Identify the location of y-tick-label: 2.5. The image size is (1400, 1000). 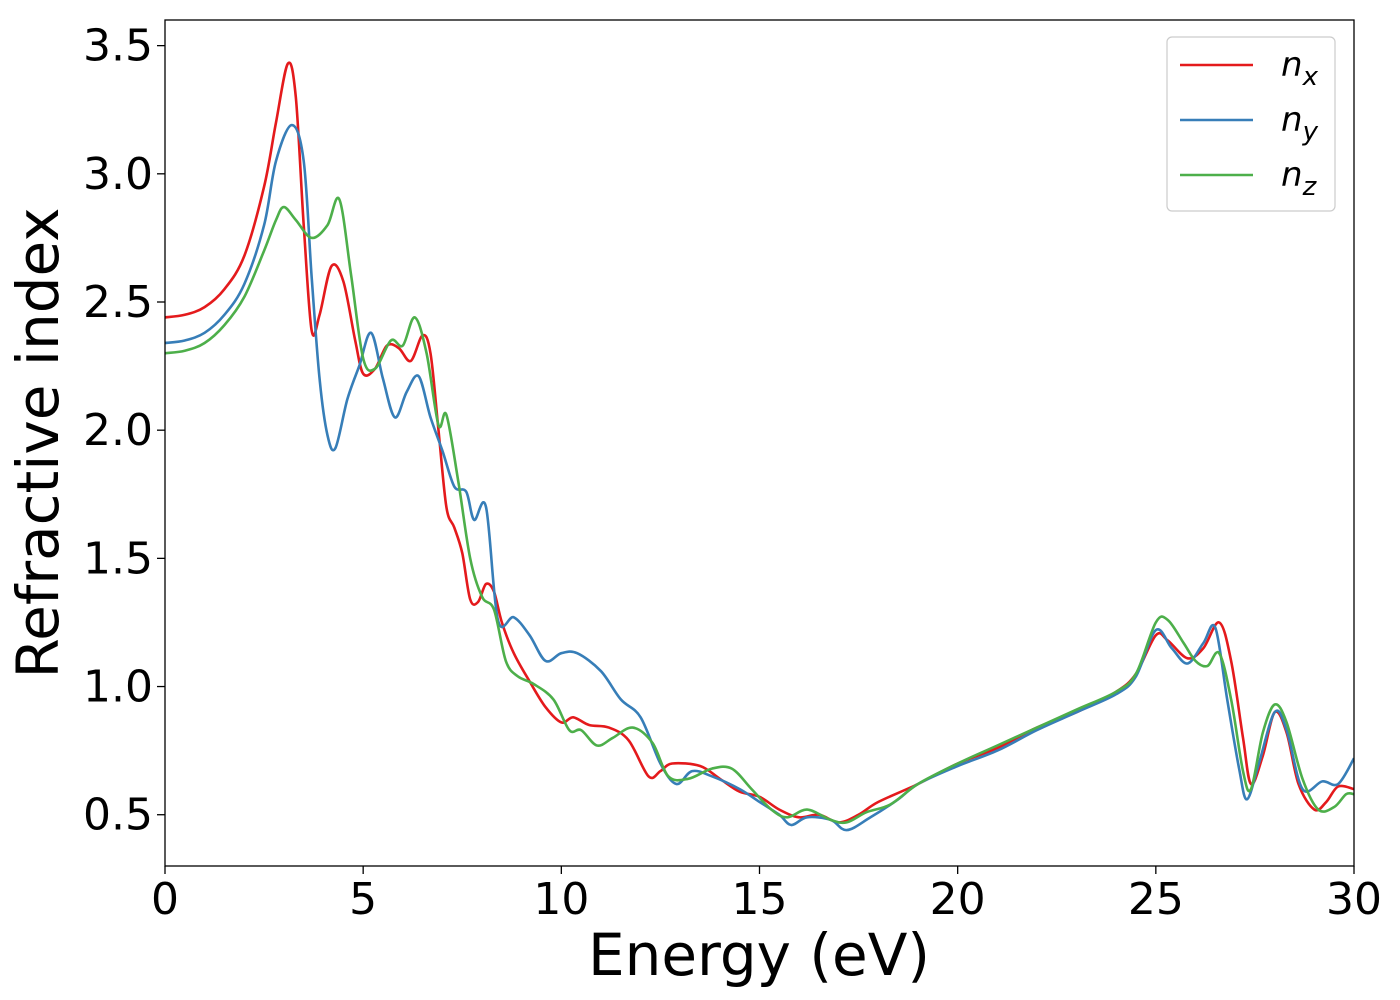
(118, 302).